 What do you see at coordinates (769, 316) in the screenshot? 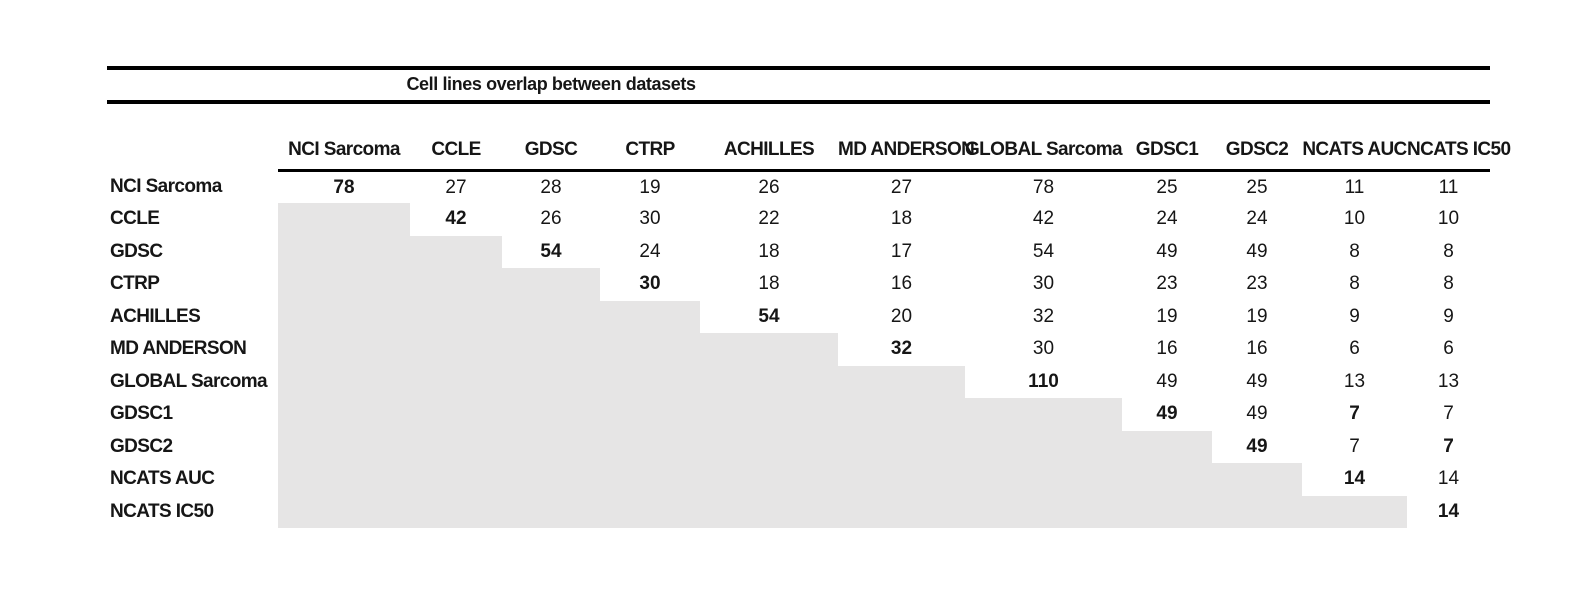
I see `matrix-cell-achilles-achilles: 54` at bounding box center [769, 316].